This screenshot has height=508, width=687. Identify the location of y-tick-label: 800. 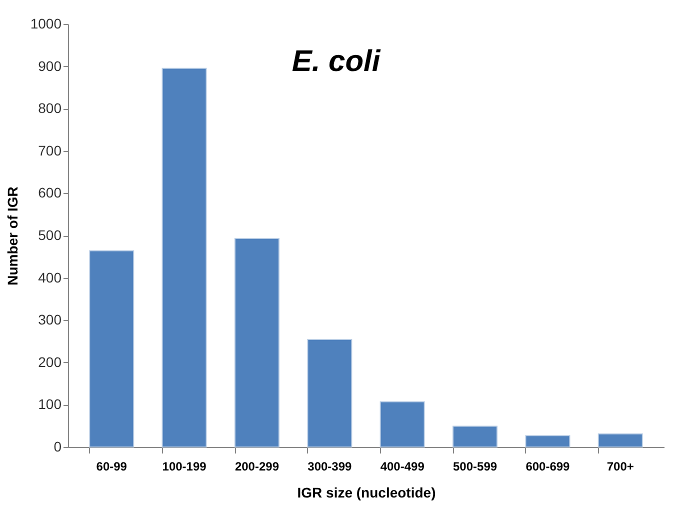
(50, 108).